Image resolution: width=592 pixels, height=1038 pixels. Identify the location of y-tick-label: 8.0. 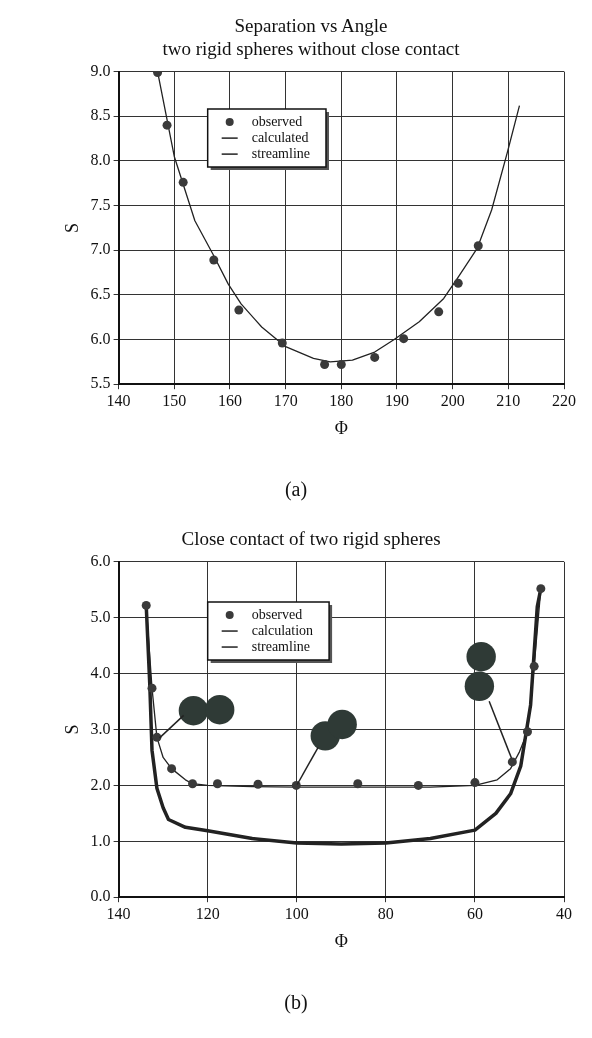
(100, 160).